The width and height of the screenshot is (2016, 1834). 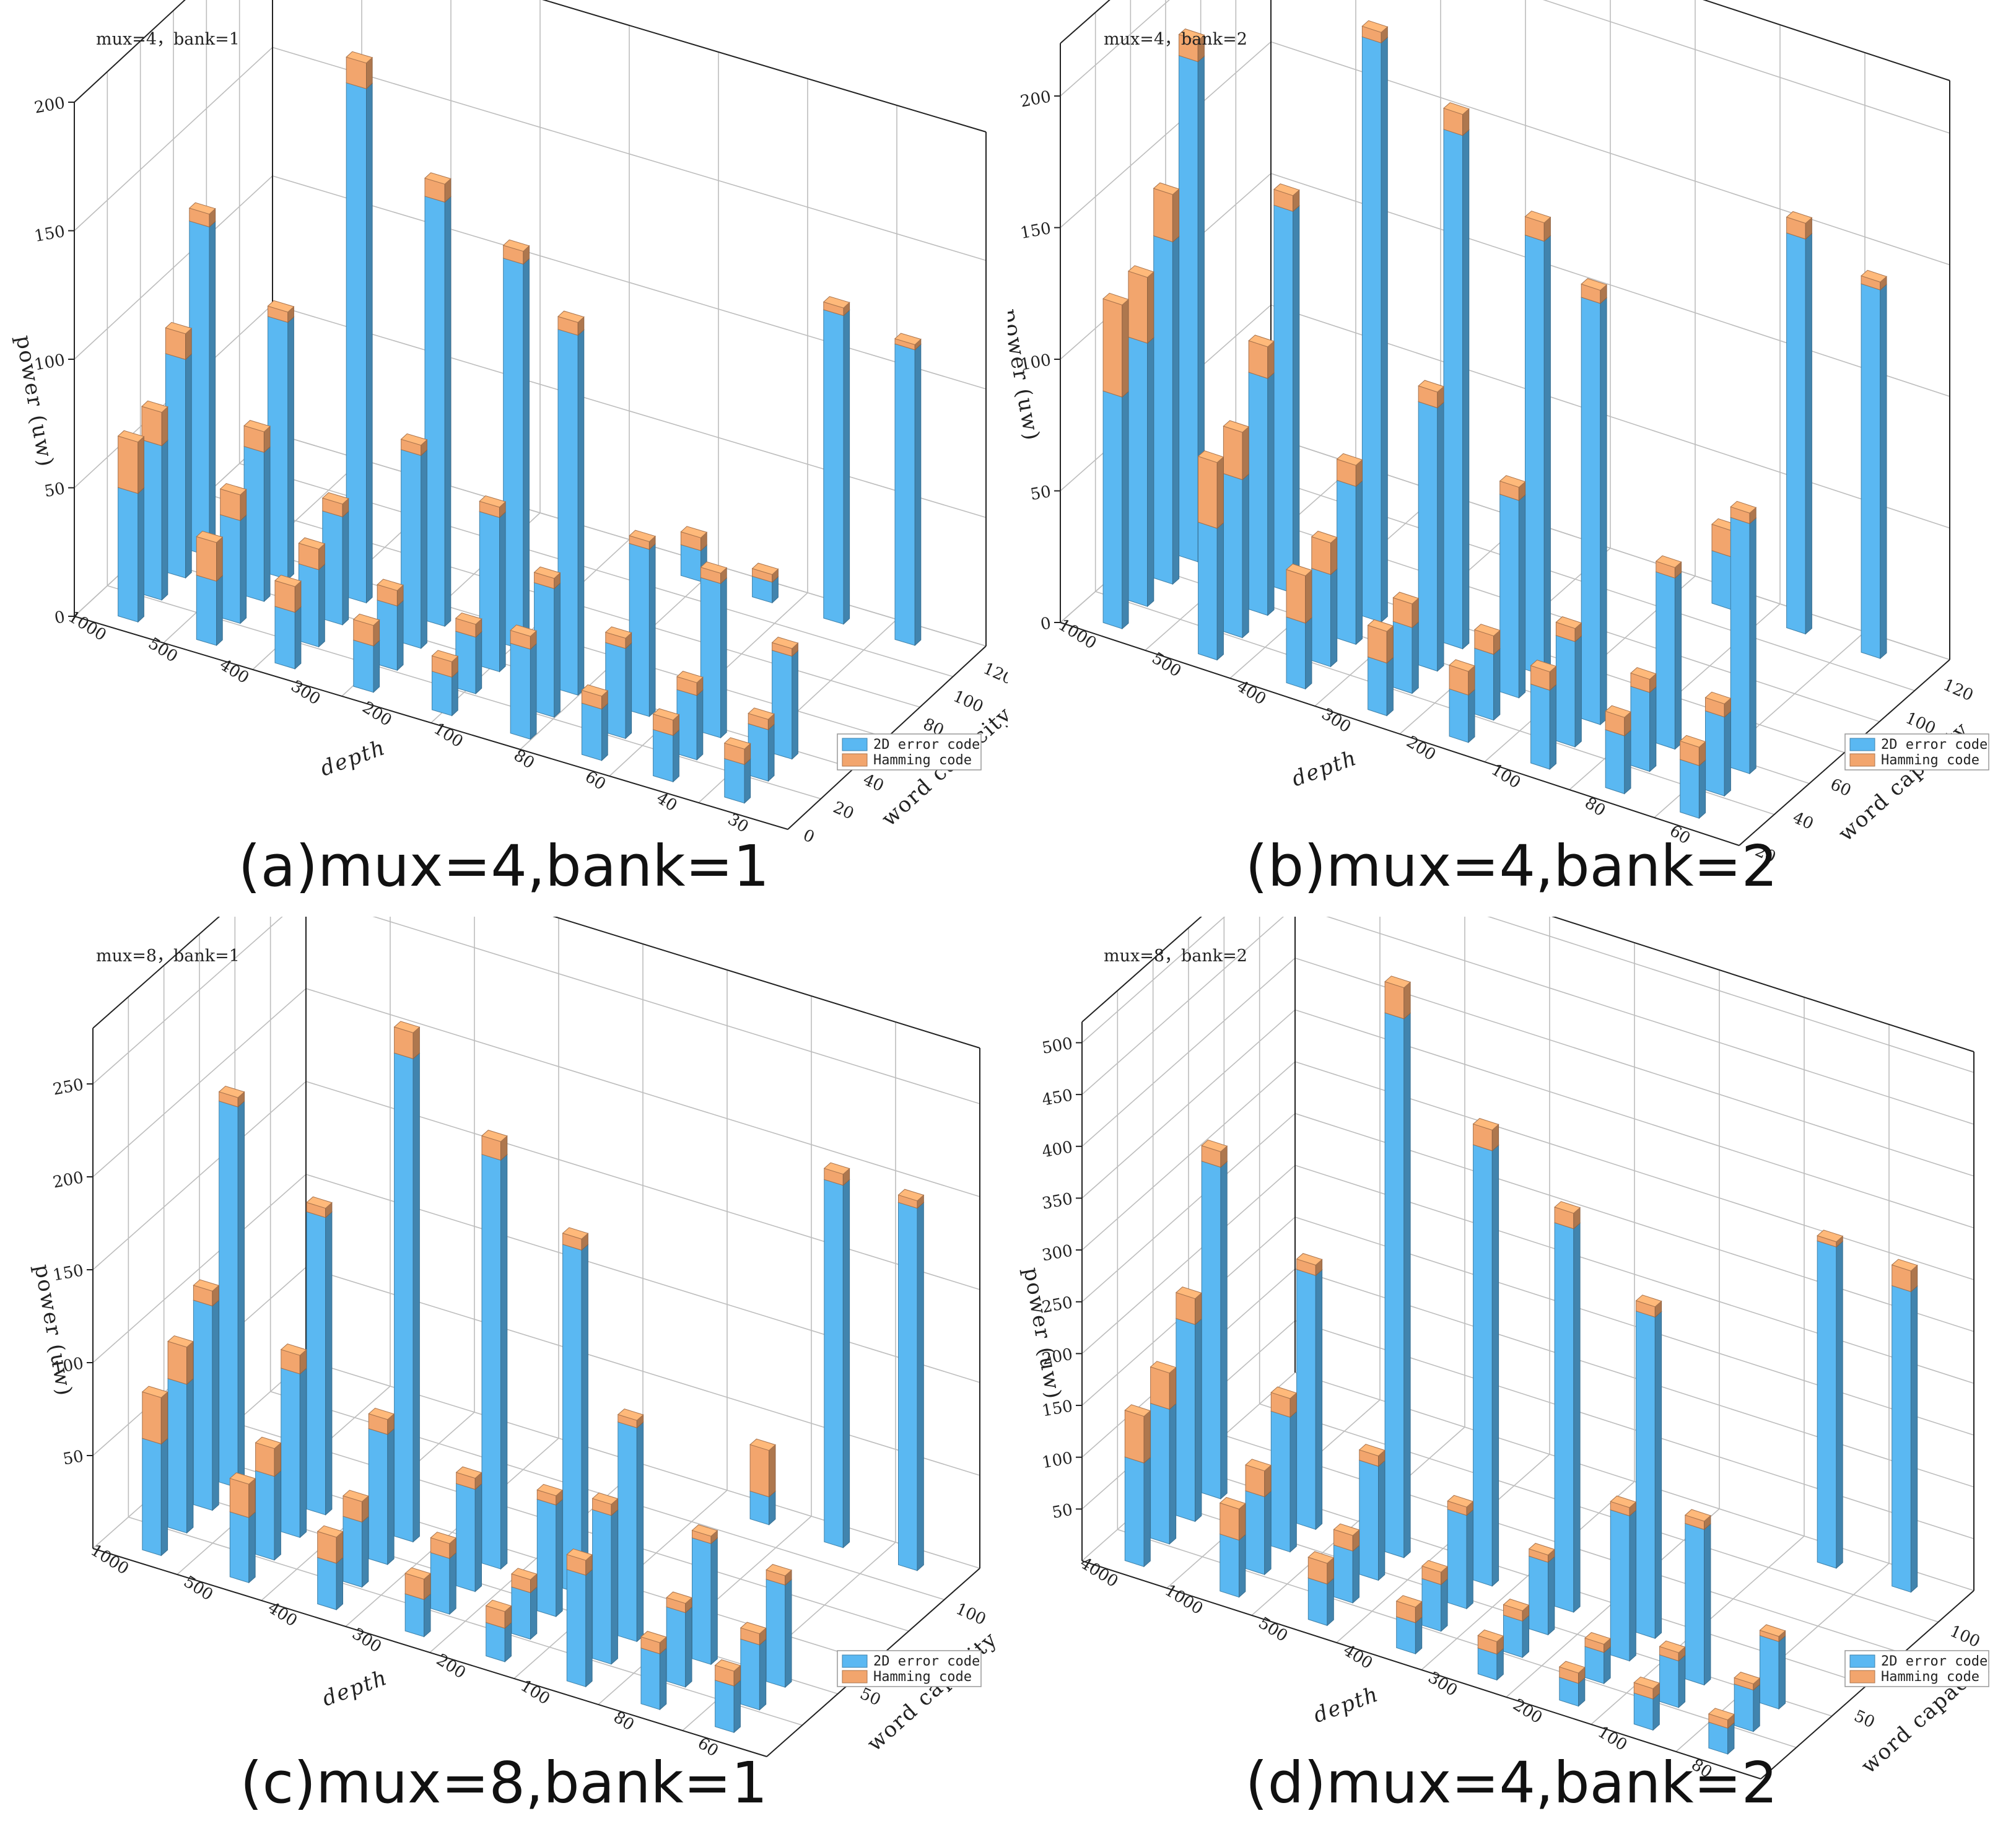 What do you see at coordinates (1528, 995) in the screenshot?
I see `grid-line` at bounding box center [1528, 995].